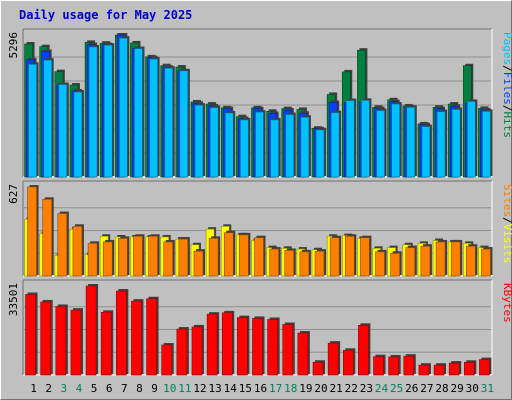  I want to click on x-tick-label: 30, so click(472, 388).